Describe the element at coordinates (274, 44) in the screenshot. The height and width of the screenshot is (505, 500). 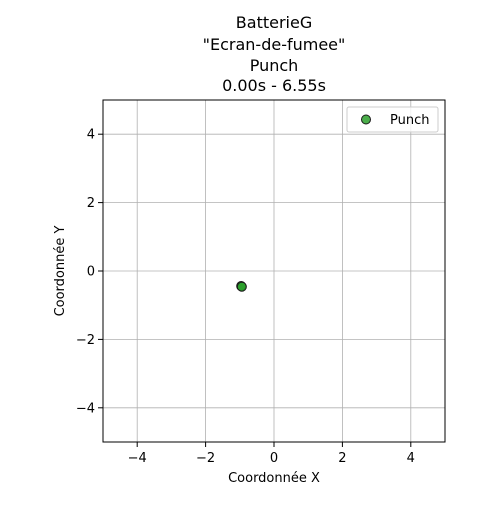
I see `chart-title-line-2: "Ecran-de-fumee"` at that location.